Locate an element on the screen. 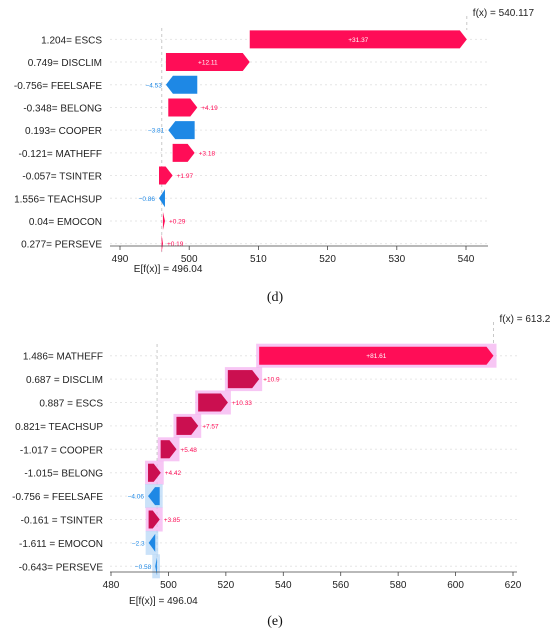  bar-value-label: +4.19 is located at coordinates (209, 108).